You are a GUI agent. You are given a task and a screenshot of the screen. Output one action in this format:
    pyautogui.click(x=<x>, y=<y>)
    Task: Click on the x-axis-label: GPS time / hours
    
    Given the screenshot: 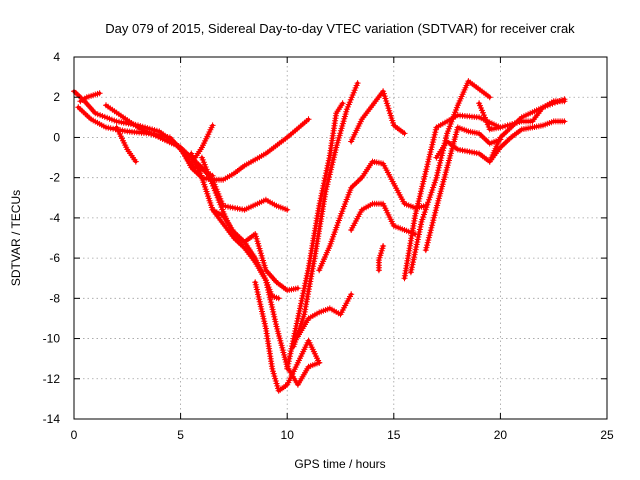 What is the action you would take?
    pyautogui.click(x=339, y=464)
    